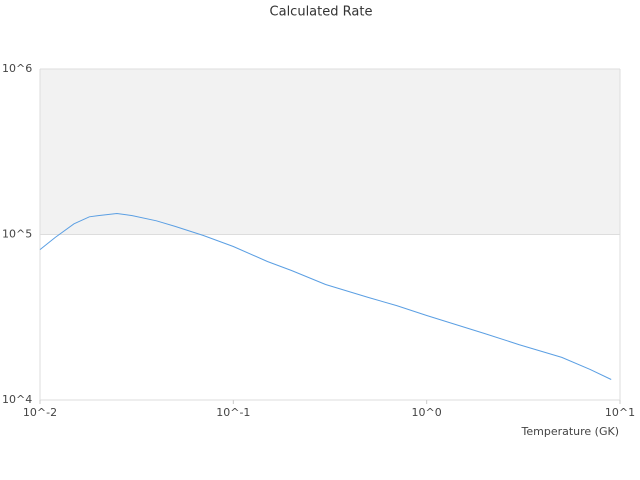 The height and width of the screenshot is (480, 640). Describe the element at coordinates (17, 68) in the screenshot. I see `y-tick-label: 10^6` at that location.